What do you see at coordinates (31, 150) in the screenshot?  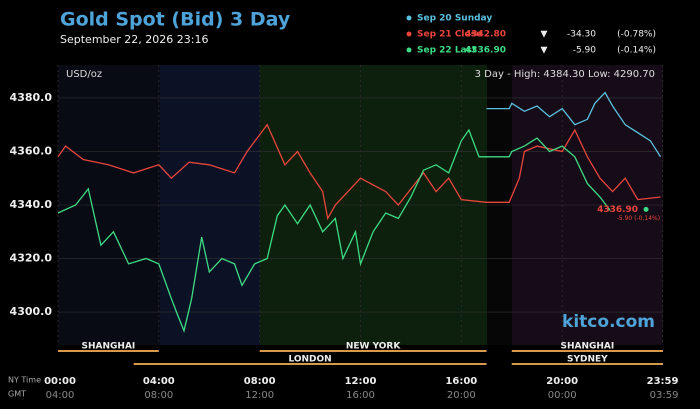 I see `y-tick-label: 4360.0` at bounding box center [31, 150].